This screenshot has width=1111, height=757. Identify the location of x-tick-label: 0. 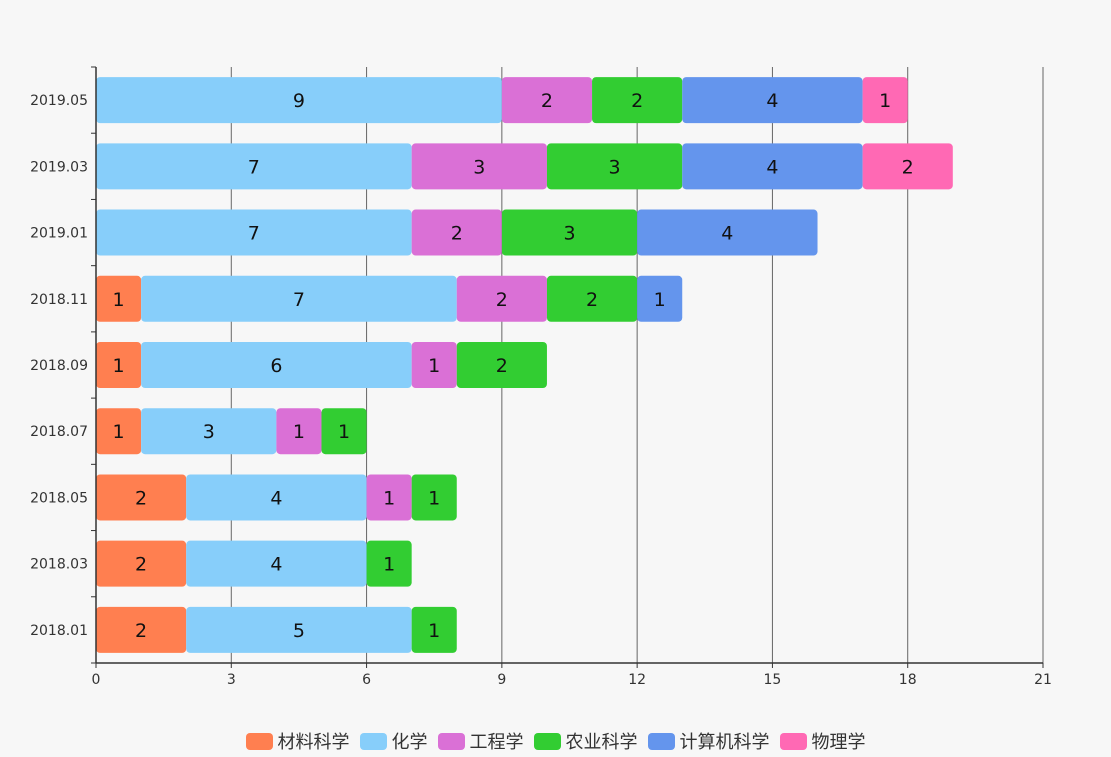
(96, 680).